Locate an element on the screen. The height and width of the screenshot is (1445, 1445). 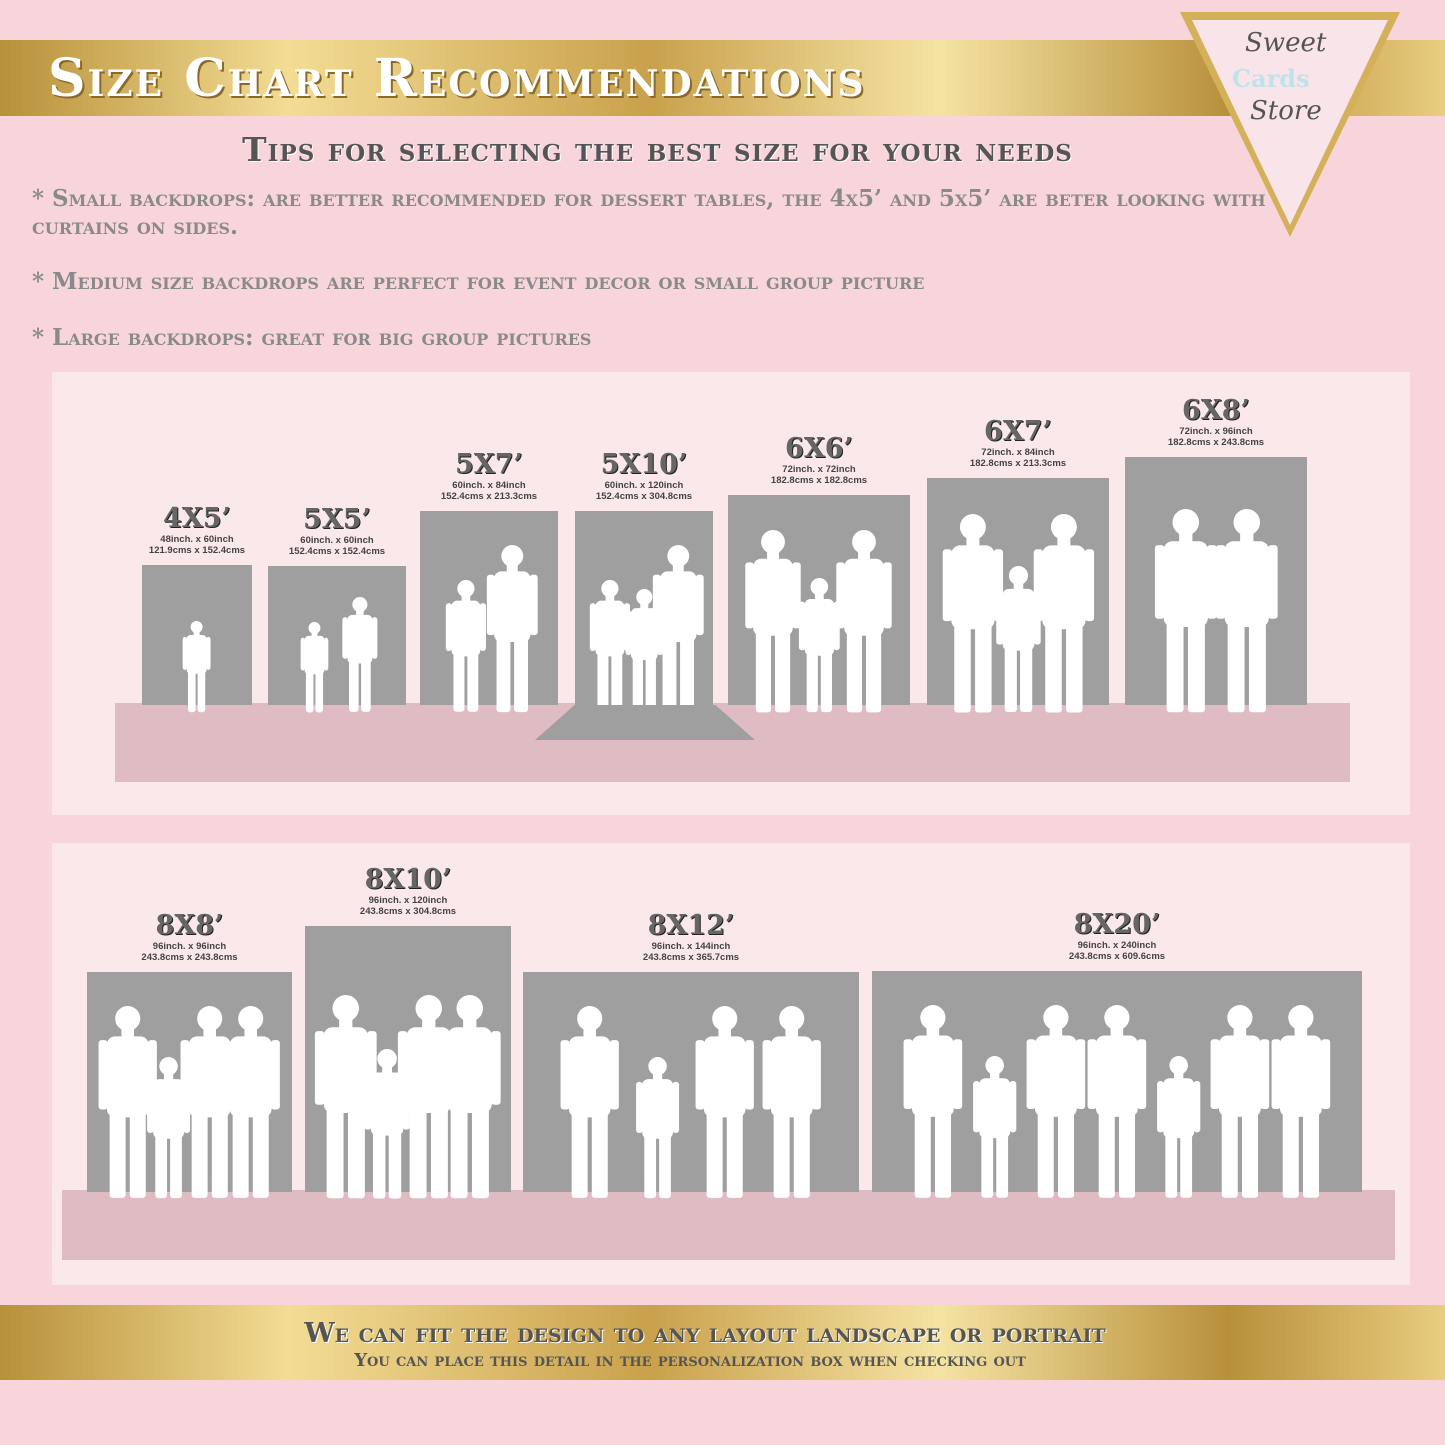
logo-text-1: Sweet is located at coordinates (1286, 43).